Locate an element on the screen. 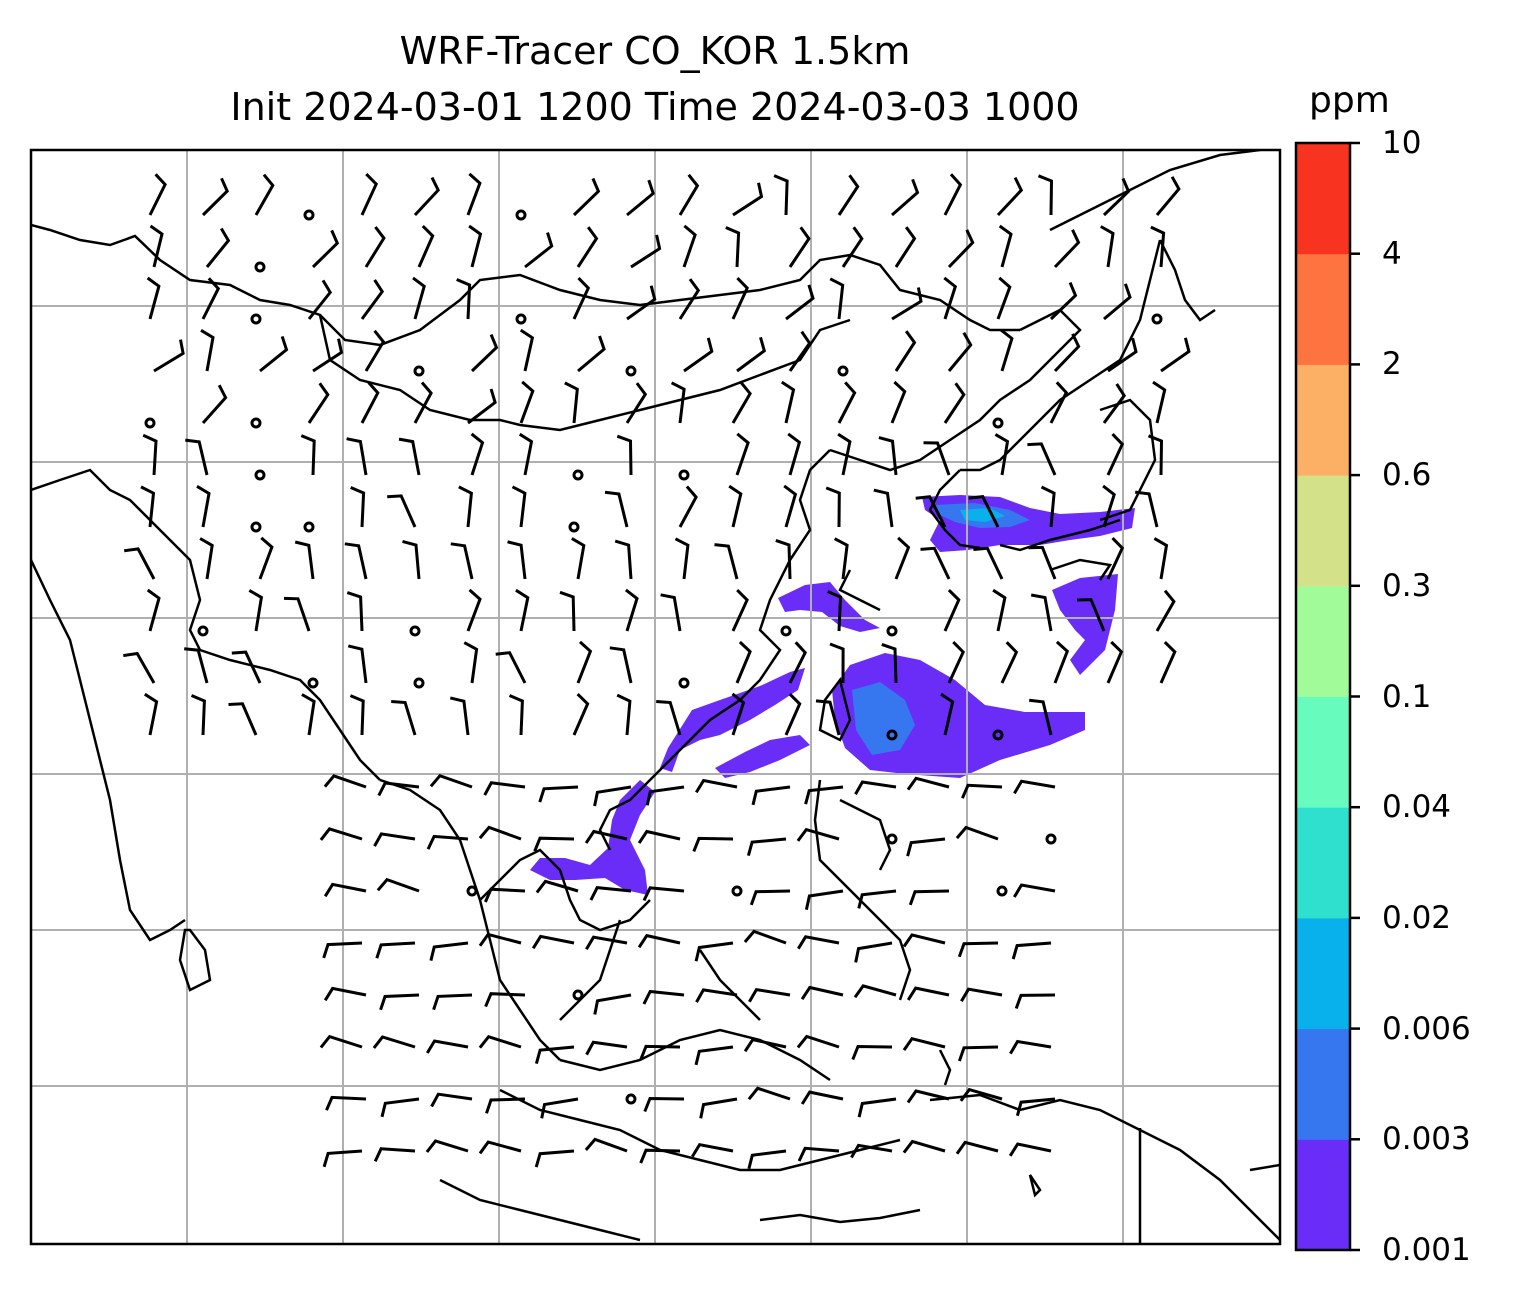  plume-taiwan-strait is located at coordinates (732, 720).